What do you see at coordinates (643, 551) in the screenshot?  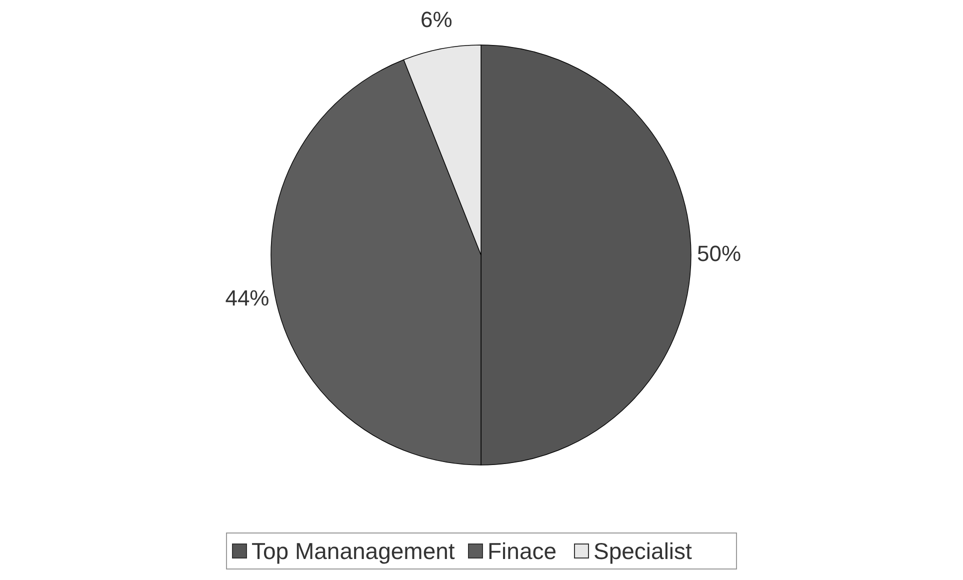 I see `legend-label: Specialist` at bounding box center [643, 551].